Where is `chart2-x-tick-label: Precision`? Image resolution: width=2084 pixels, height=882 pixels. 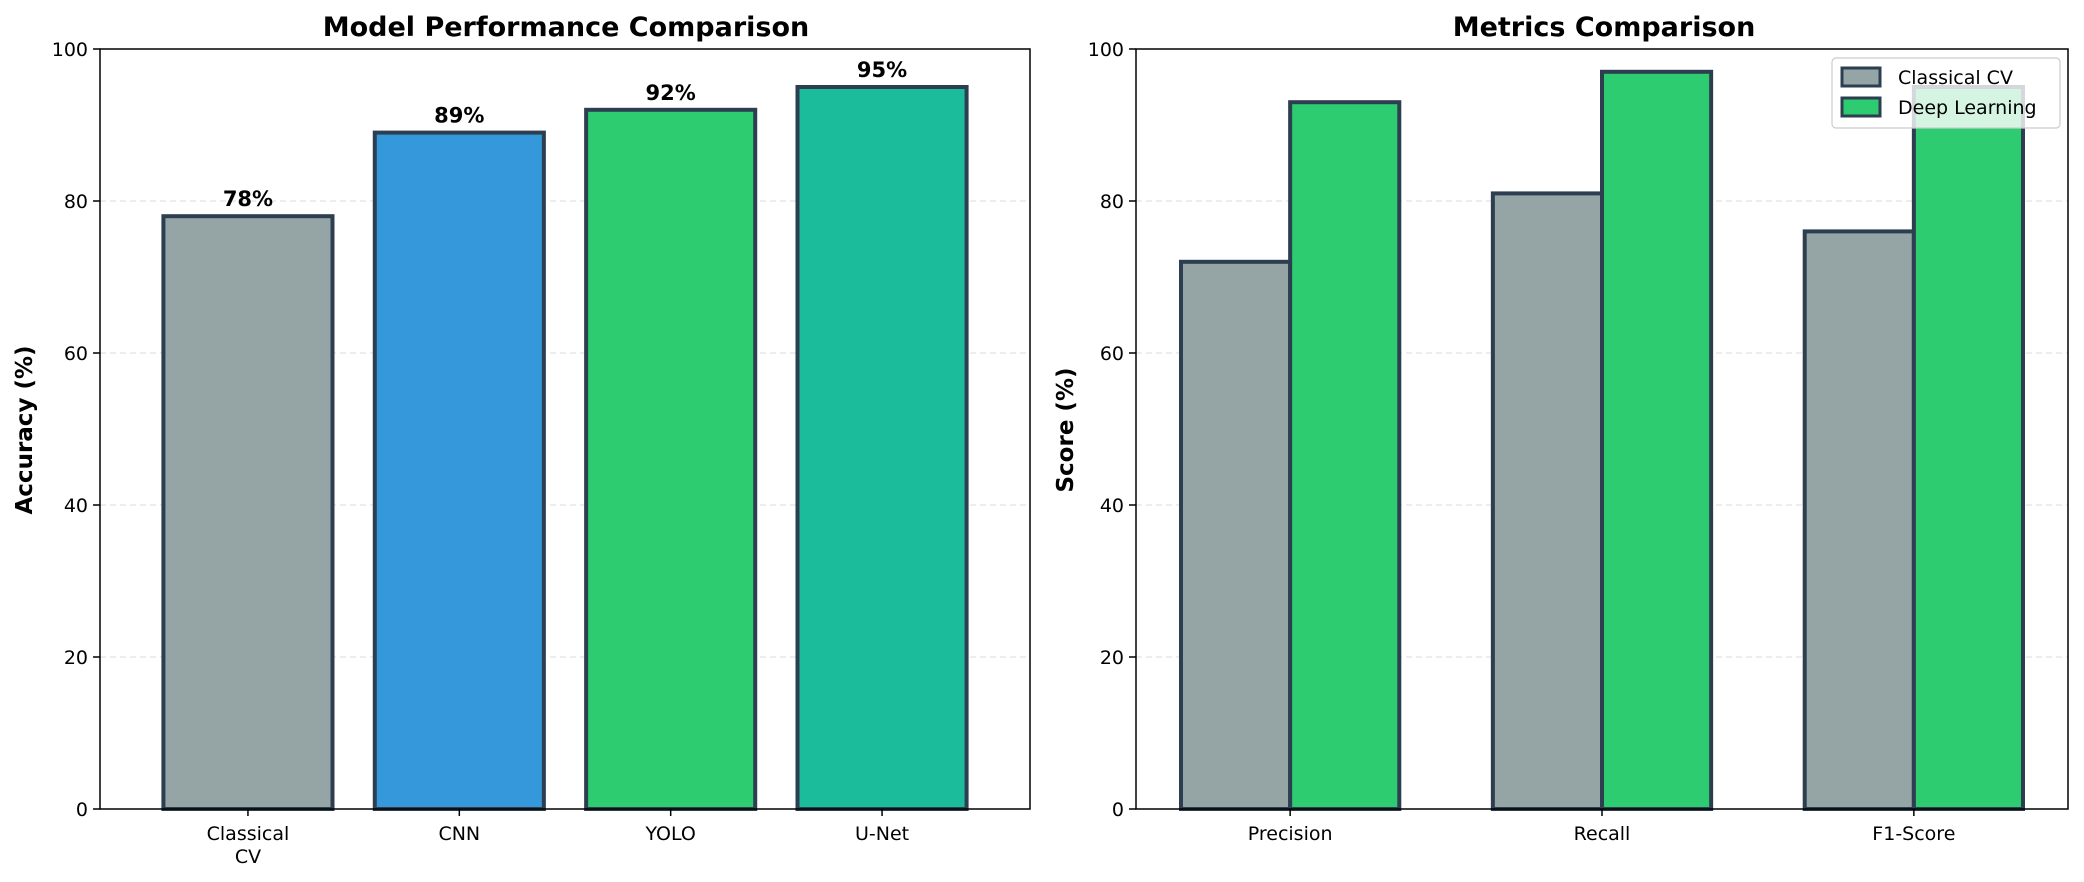 chart2-x-tick-label: Precision is located at coordinates (1290, 834).